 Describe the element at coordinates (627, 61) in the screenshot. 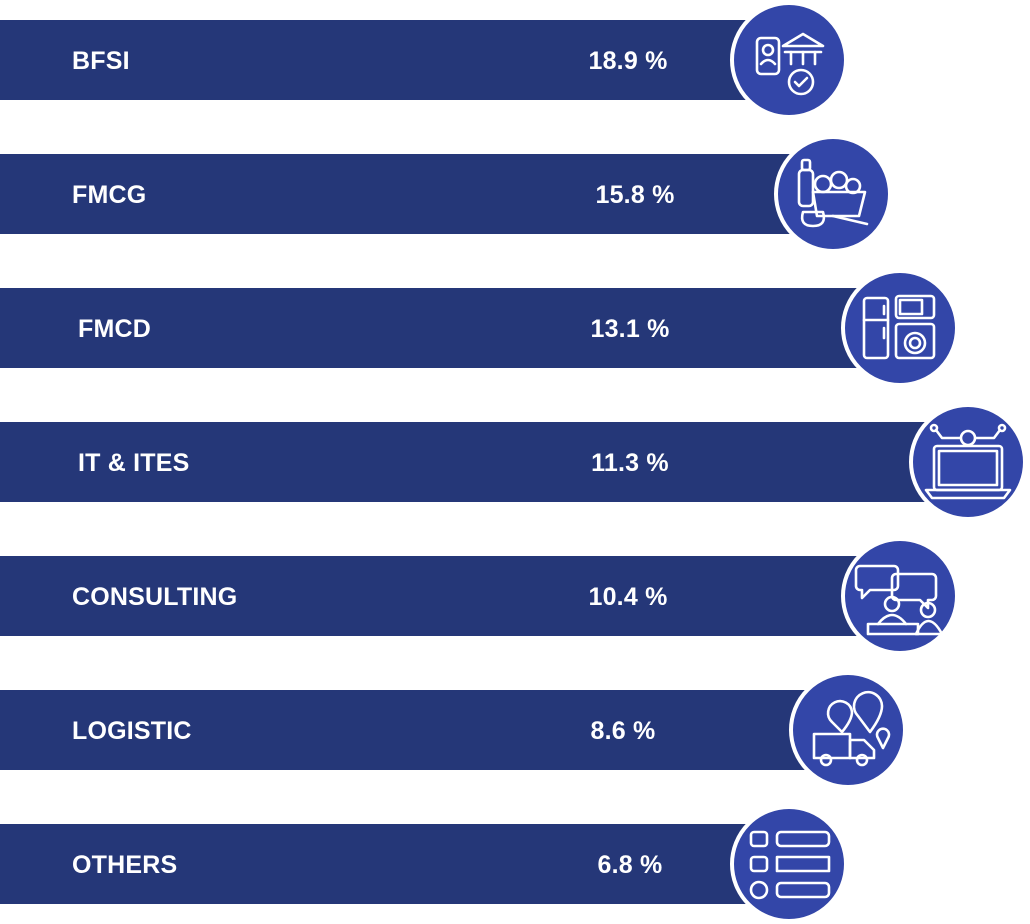

I see `value-label: 18.9 %` at that location.